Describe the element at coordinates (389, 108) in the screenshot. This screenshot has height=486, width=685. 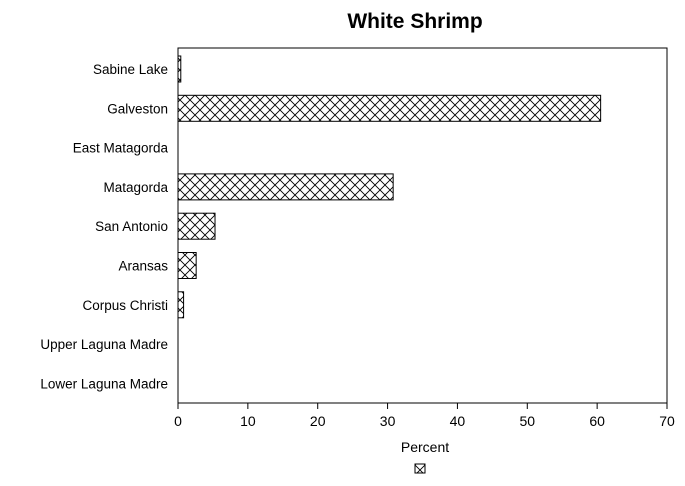
I see `bar-galveston` at that location.